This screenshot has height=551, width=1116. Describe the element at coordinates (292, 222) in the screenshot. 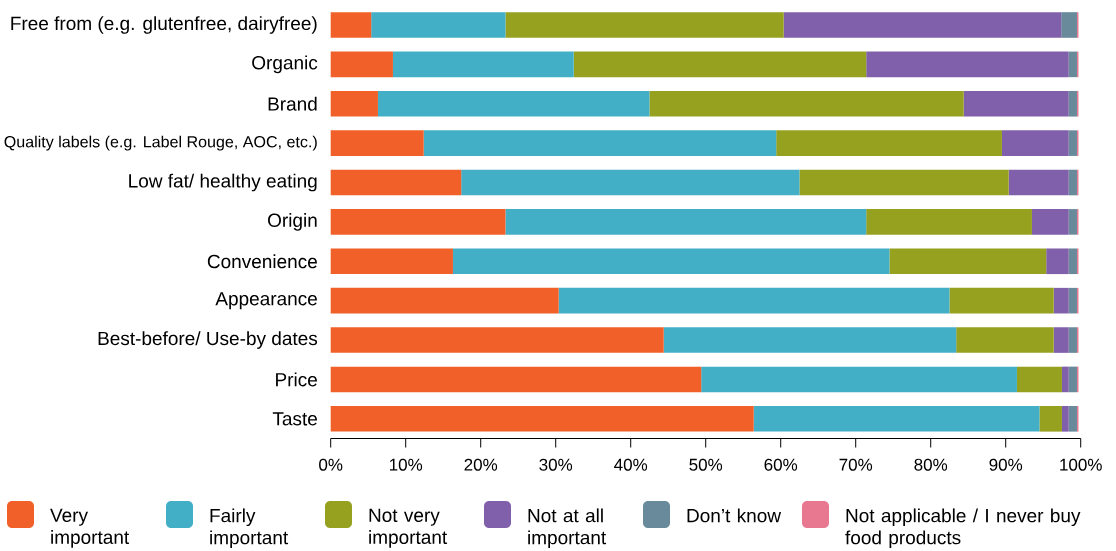

I see `y-tick-label: Origin` at that location.